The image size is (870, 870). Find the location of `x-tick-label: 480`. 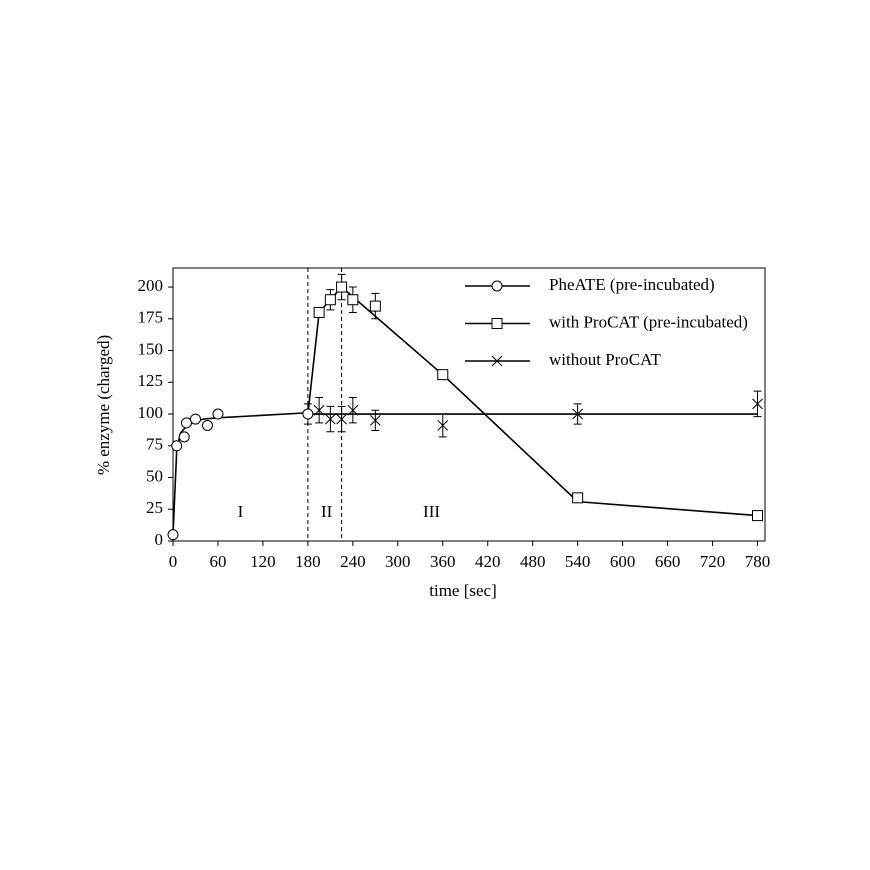

x-tick-label: 480 is located at coordinates (533, 561).